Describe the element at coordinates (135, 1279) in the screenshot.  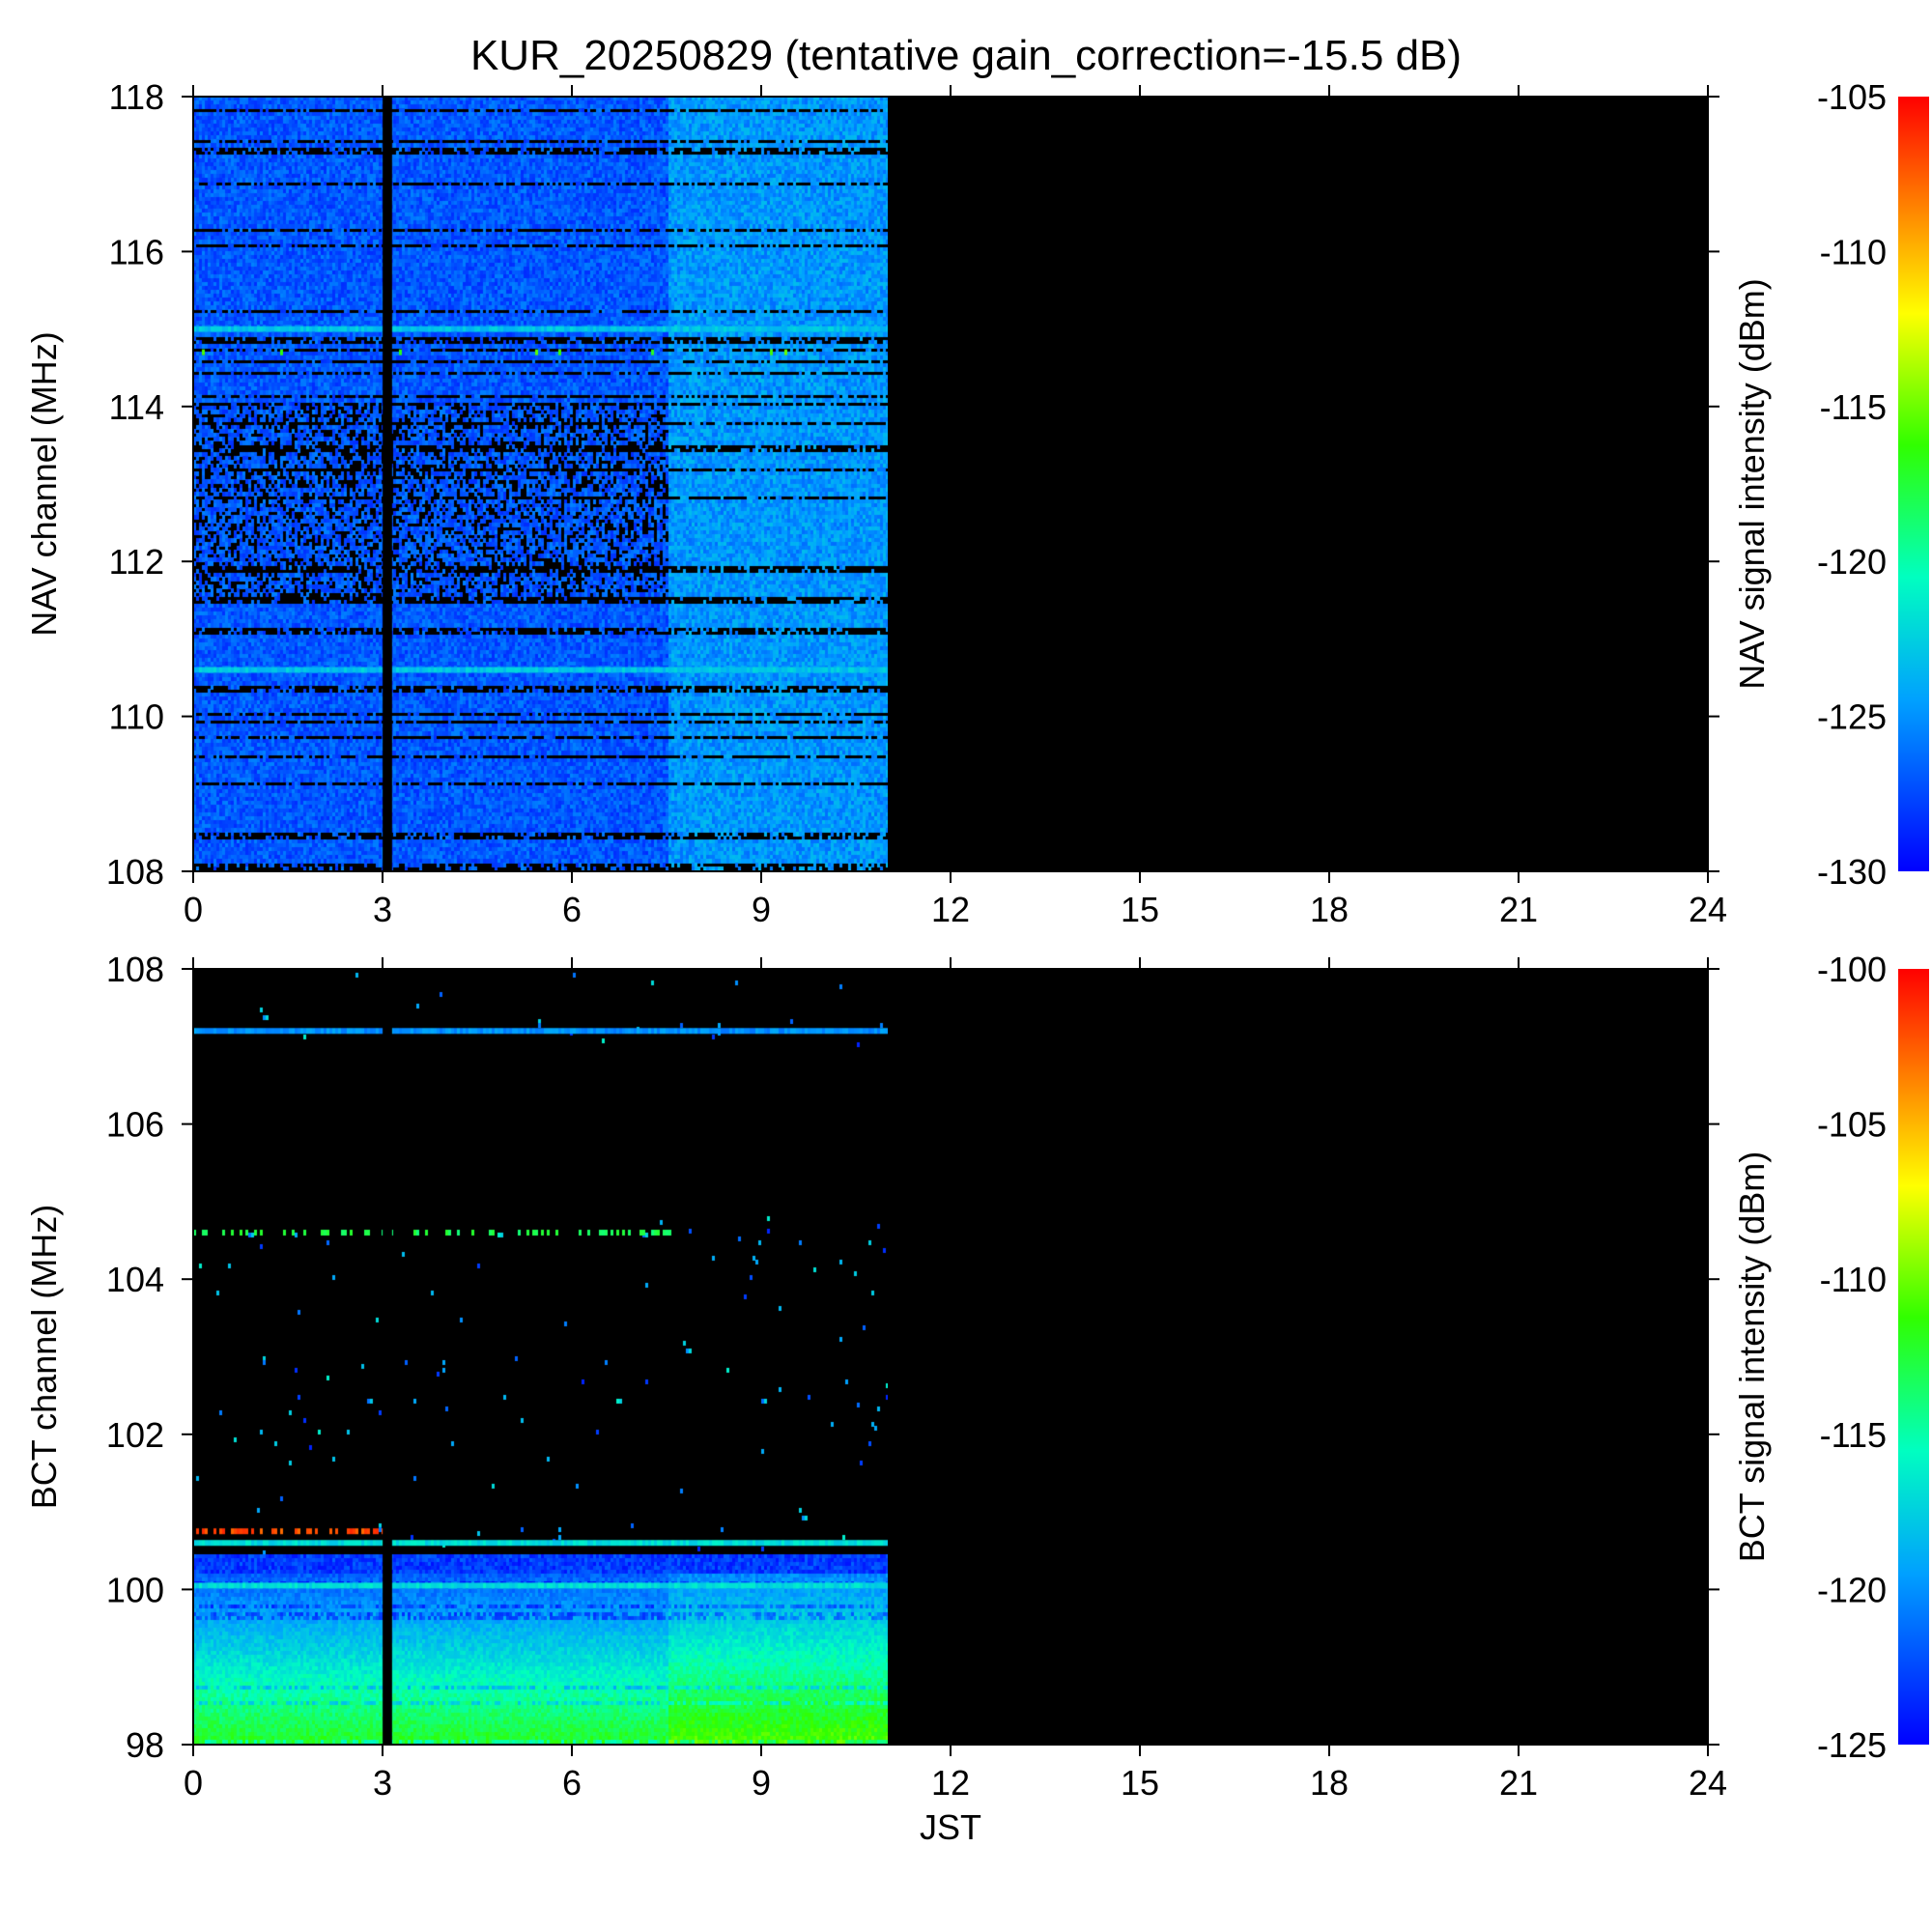
I see `y-tick-label: 104` at that location.